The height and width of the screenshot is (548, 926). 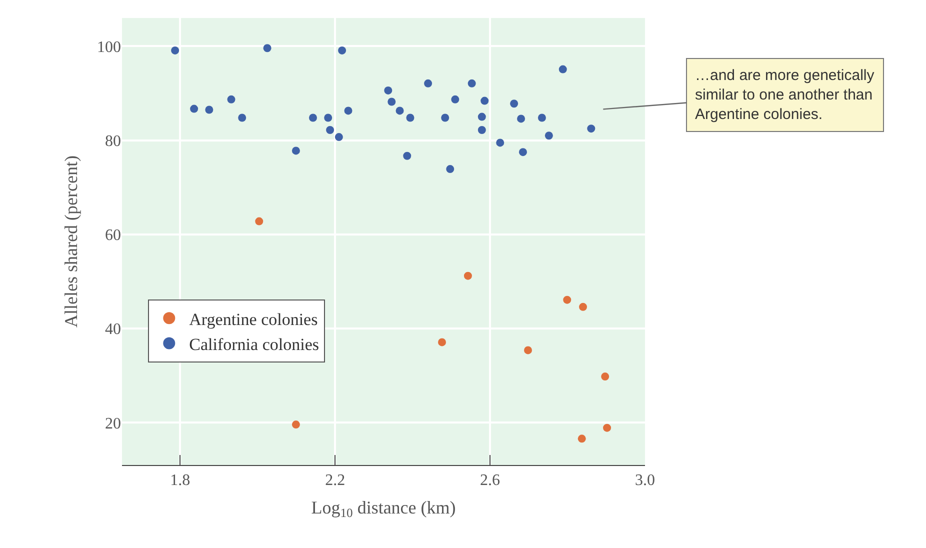 What do you see at coordinates (383, 508) in the screenshot?
I see `x-axis-title: Log$_{10}$ distance (km)` at bounding box center [383, 508].